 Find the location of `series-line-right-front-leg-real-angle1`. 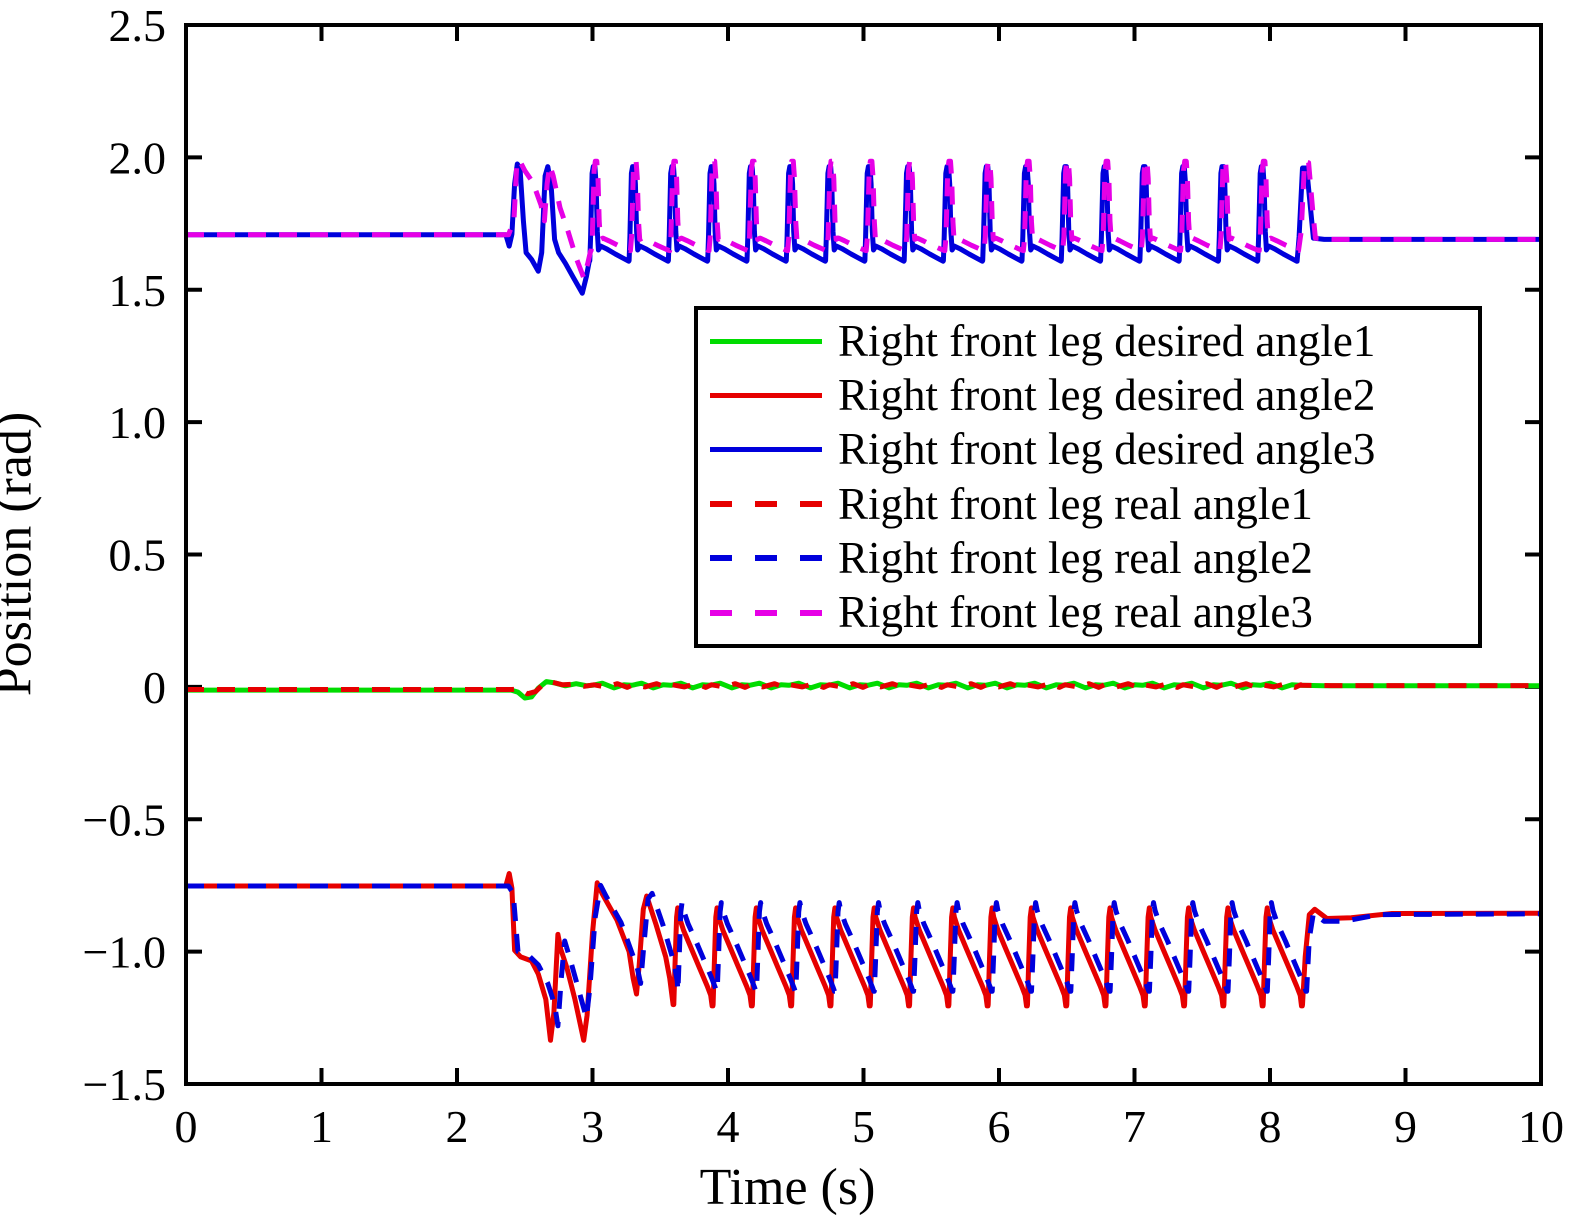

series-line-right-front-leg-real-angle1 is located at coordinates (863, 688).